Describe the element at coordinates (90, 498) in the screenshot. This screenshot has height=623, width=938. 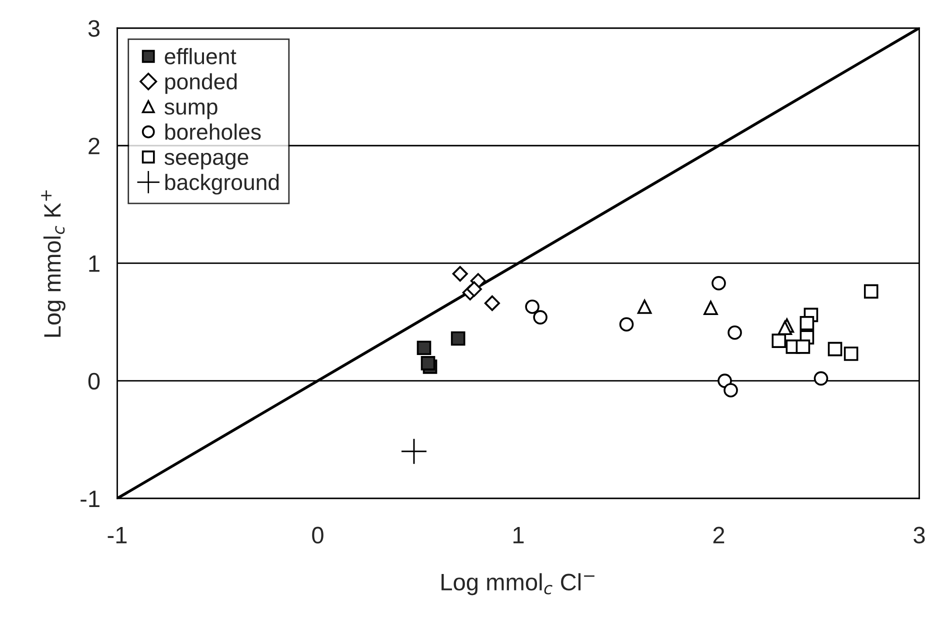
I see `y-tick-label: -1` at that location.